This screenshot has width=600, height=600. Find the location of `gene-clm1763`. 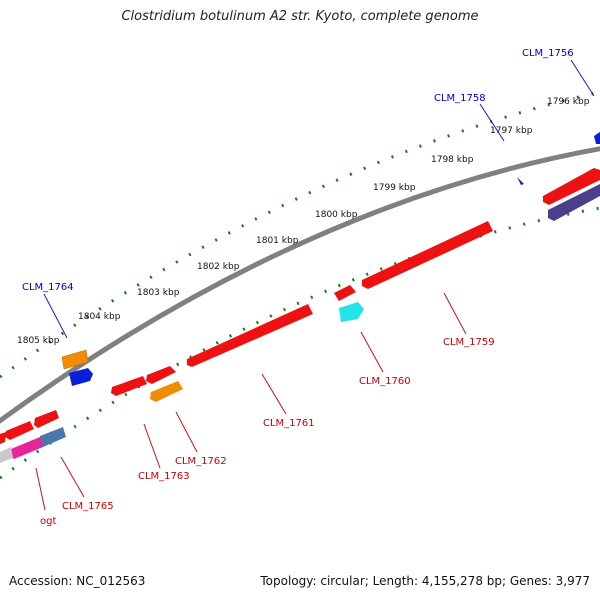

gene-clm1763 is located at coordinates (129, 386).